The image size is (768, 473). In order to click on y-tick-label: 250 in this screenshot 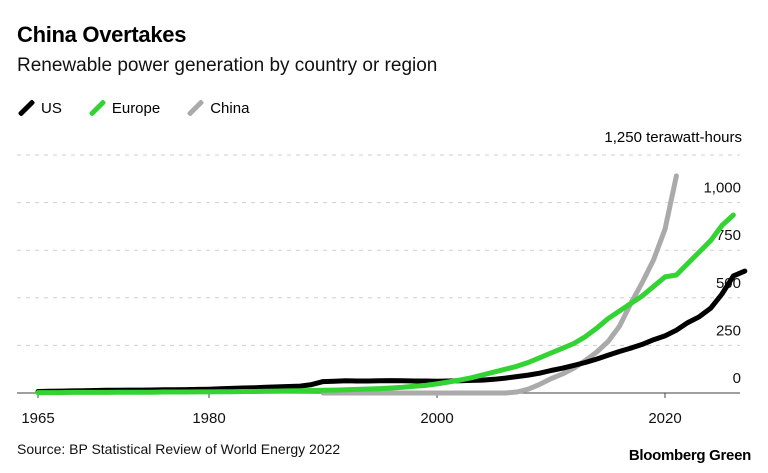, I will do `click(728, 330)`.